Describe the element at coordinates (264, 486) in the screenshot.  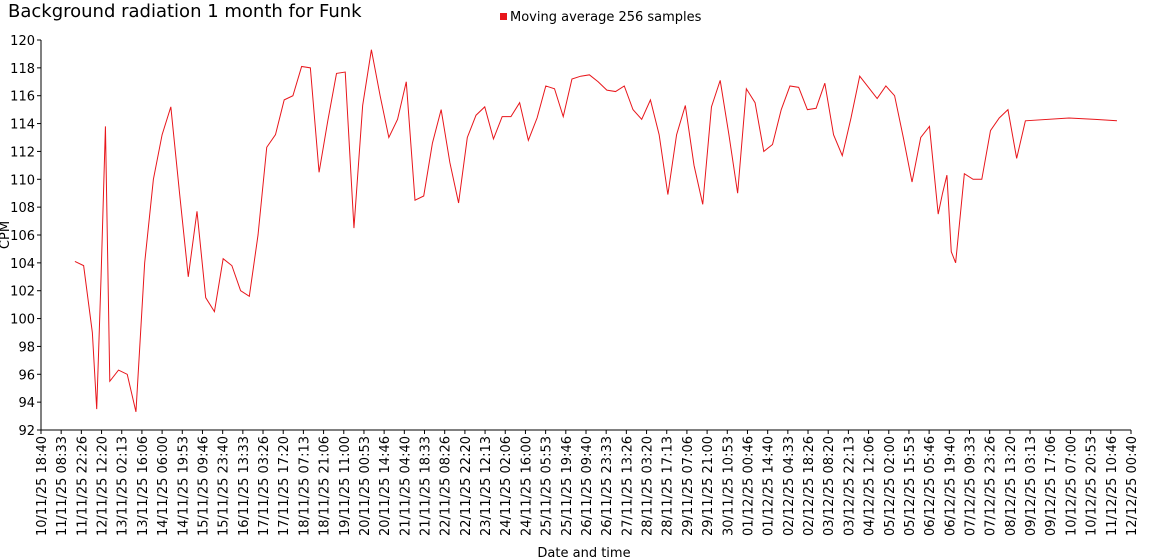
I see `x-tick-label: 17/11/25 03:26` at that location.